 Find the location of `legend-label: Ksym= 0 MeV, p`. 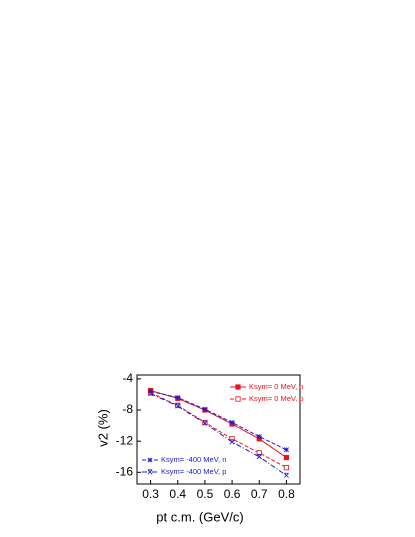

legend-label: Ksym= 0 MeV, p is located at coordinates (276, 398).